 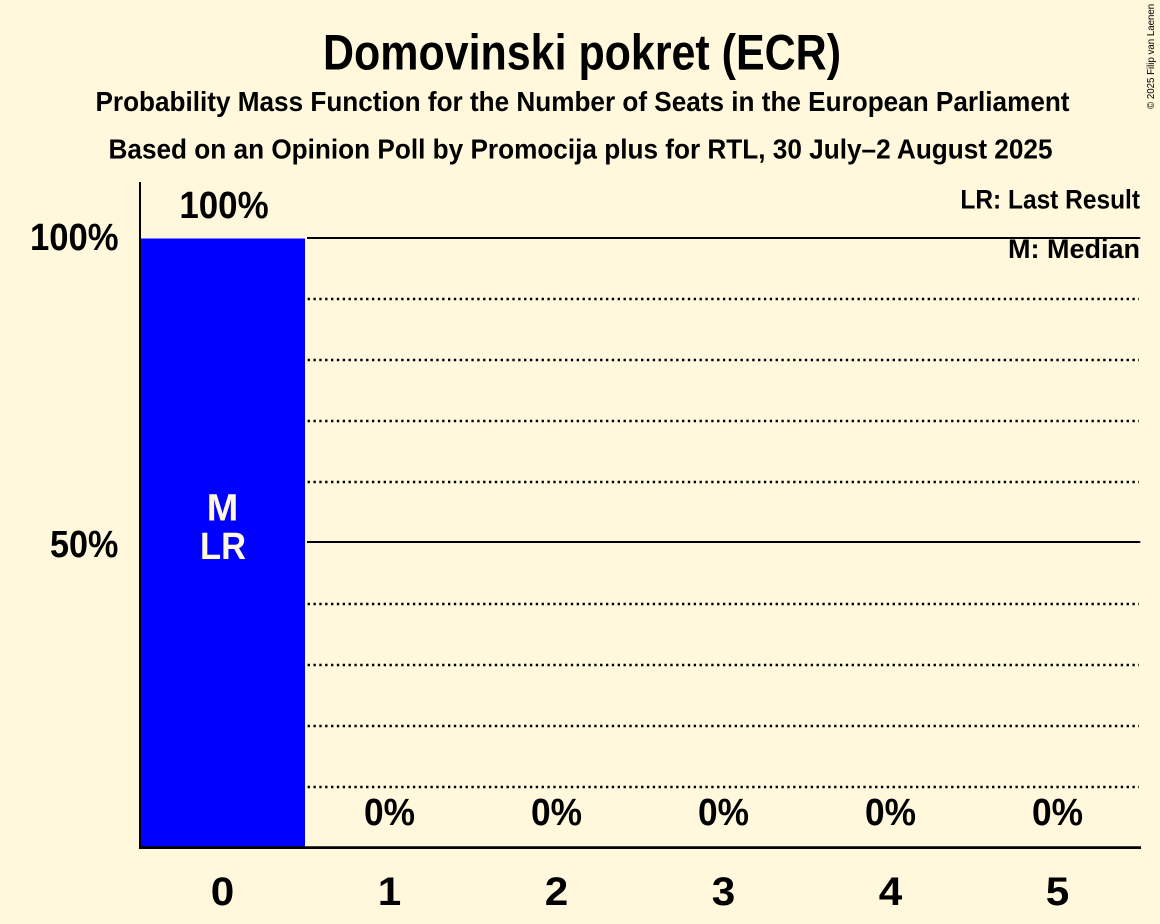 What do you see at coordinates (84, 545) in the screenshot?
I see `svg-text: 50%` at bounding box center [84, 545].